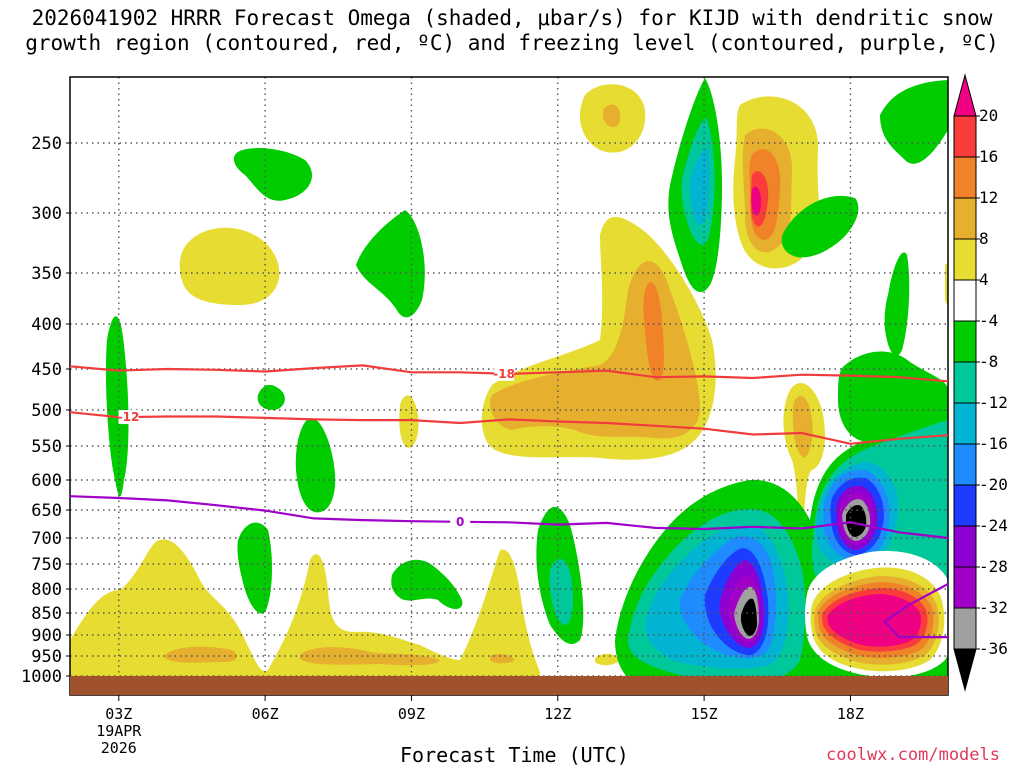 Image resolution: width=1024 pixels, height=768 pixels. What do you see at coordinates (46, 565) in the screenshot?
I see `y-tick-label: 750` at bounding box center [46, 565].